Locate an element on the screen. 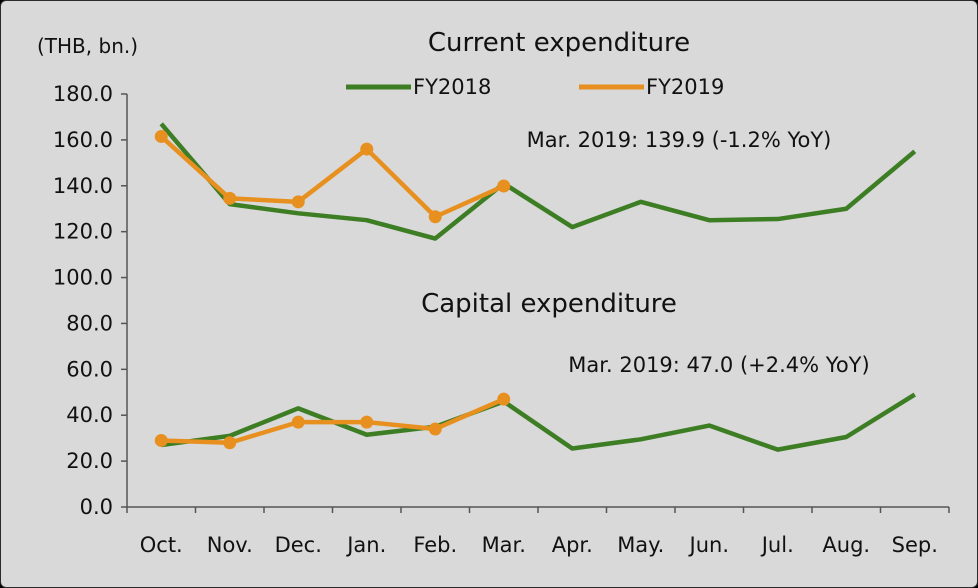 This screenshot has height=588, width=978. legend-label-fy2018: FY2018 is located at coordinates (452, 87).